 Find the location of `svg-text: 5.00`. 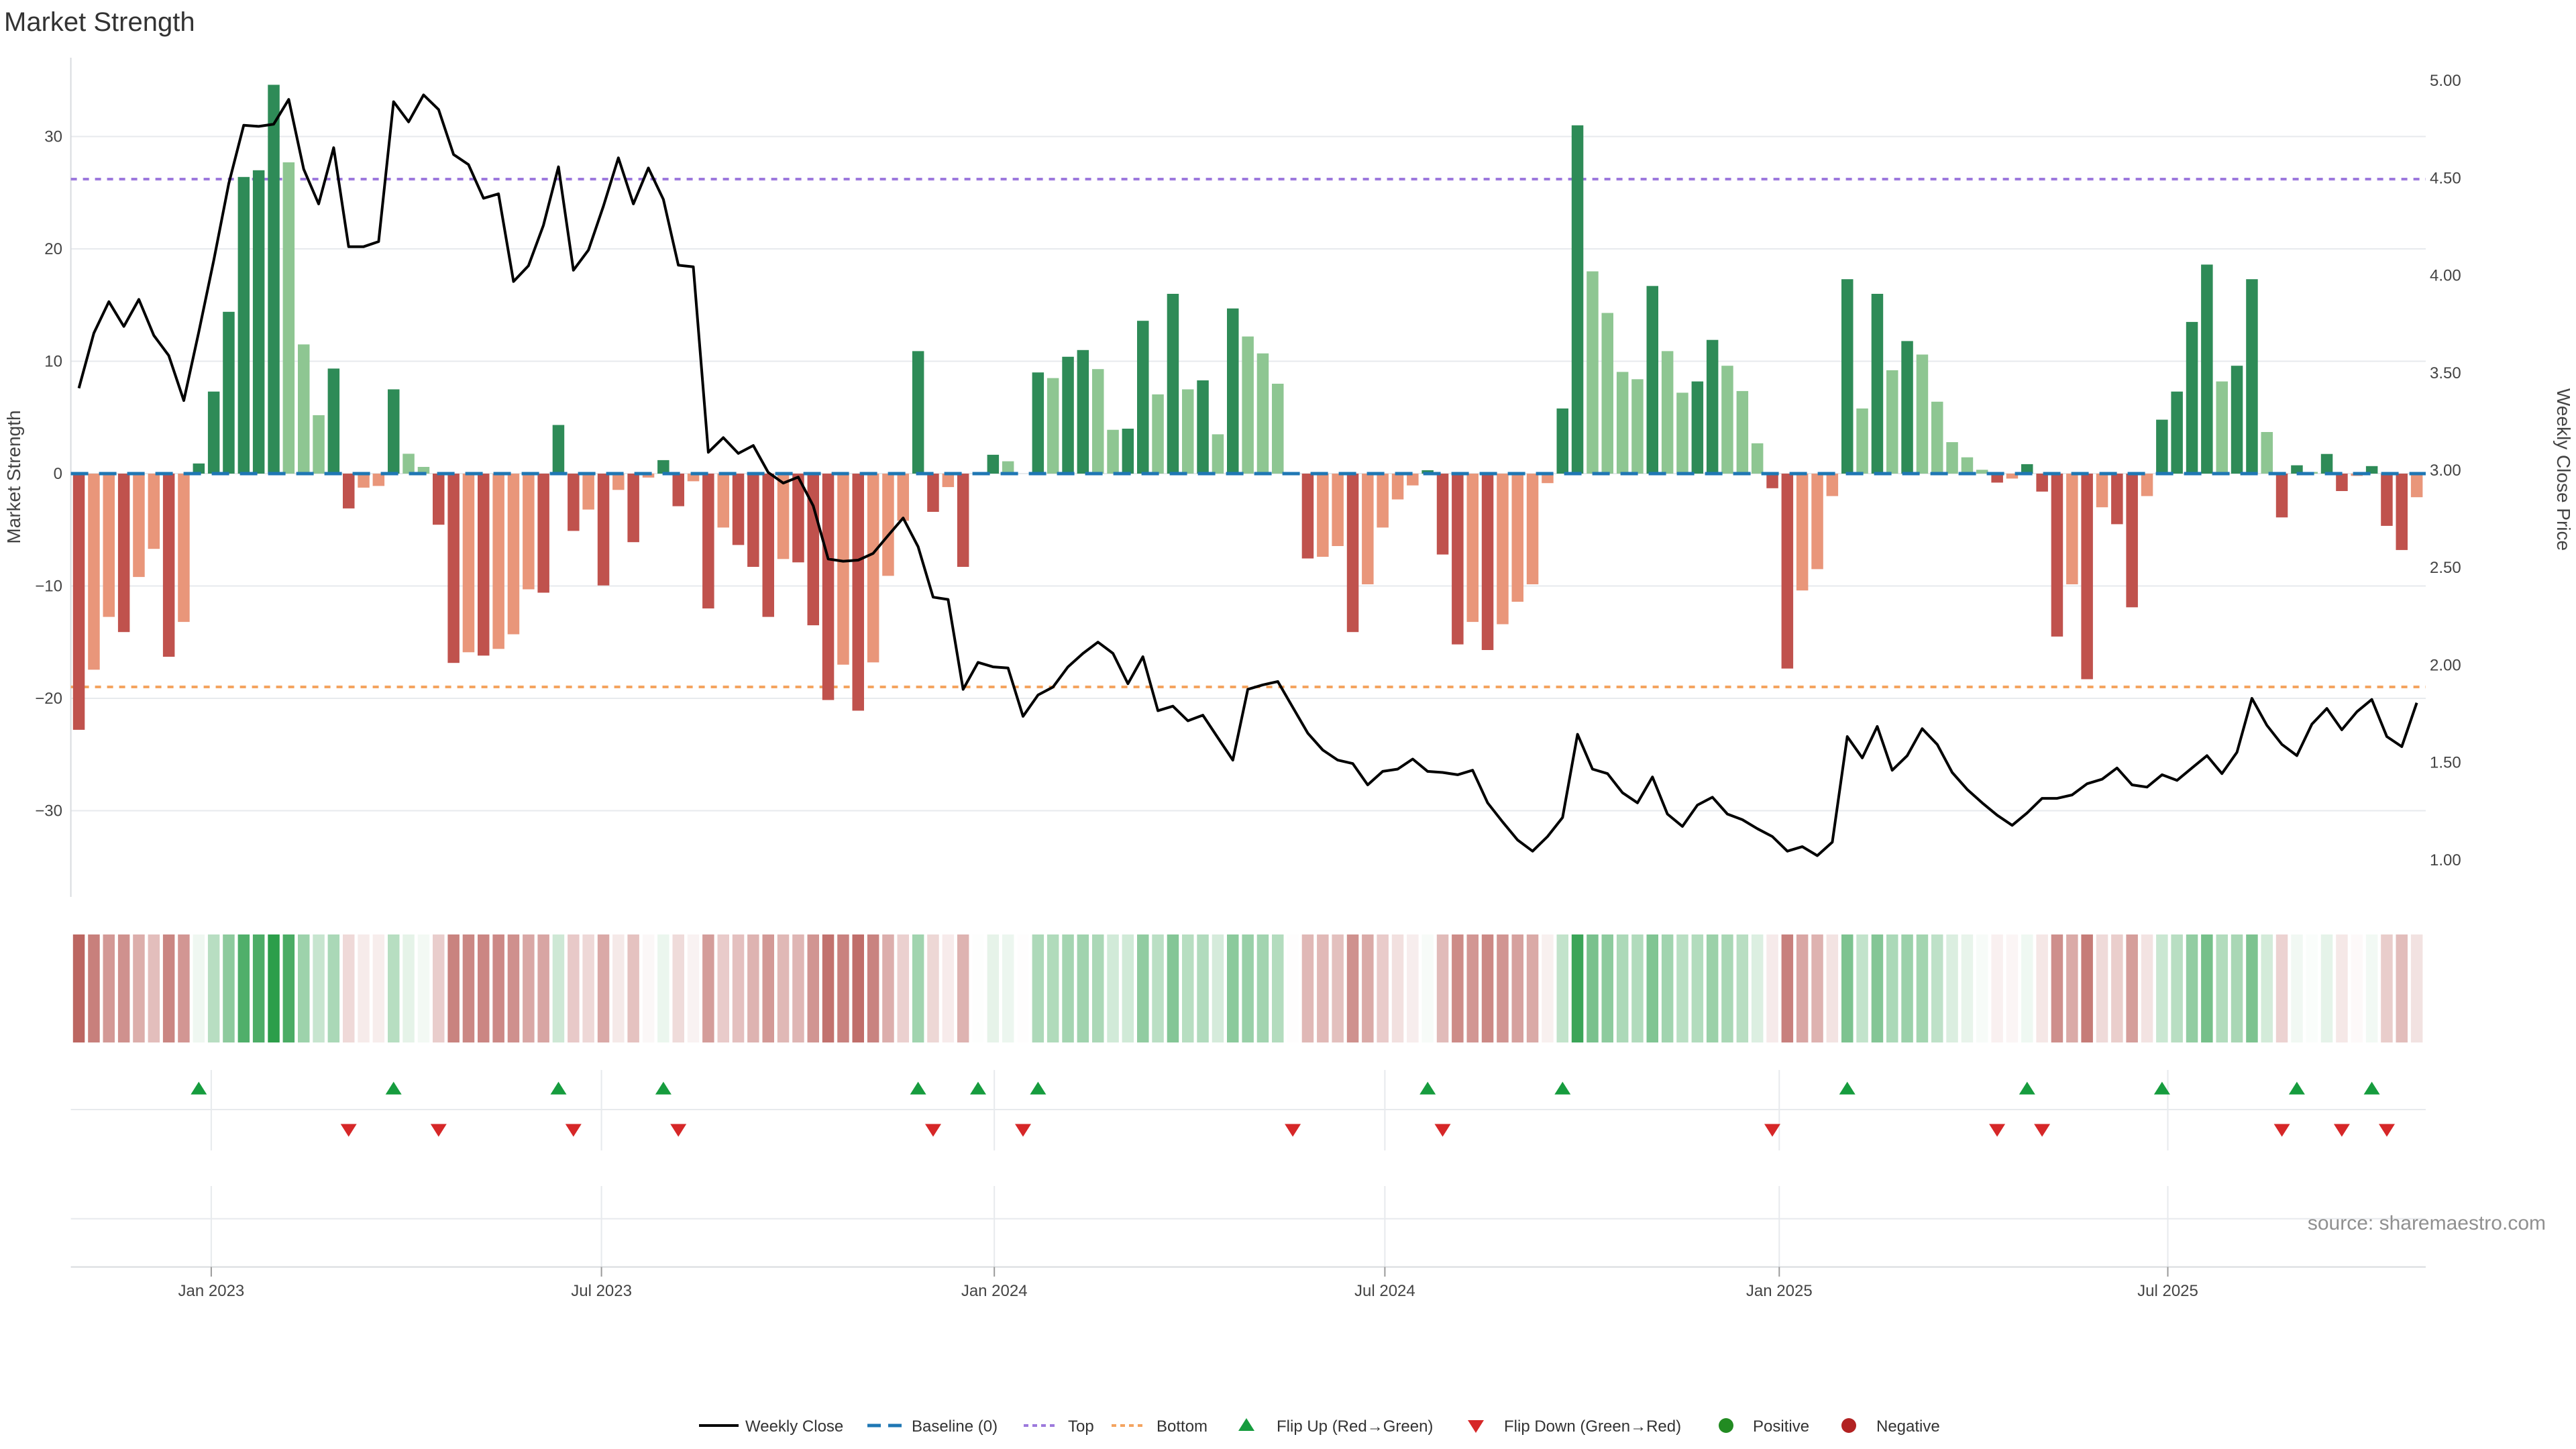

svg-text: 5.00 is located at coordinates (2445, 81).